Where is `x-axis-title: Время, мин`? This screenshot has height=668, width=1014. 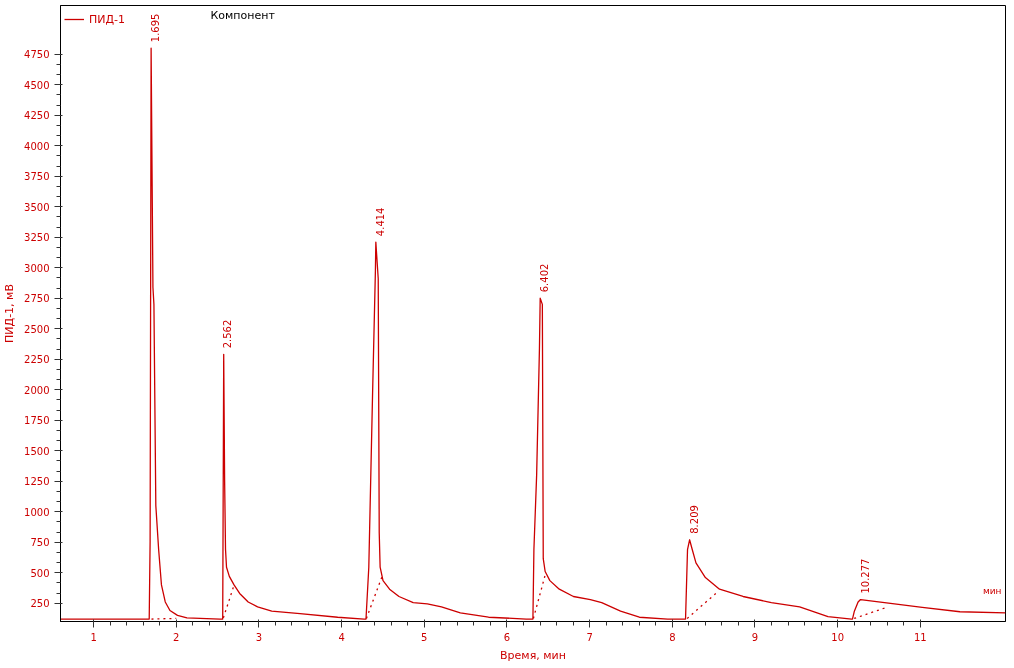 x-axis-title: Время, мин is located at coordinates (533, 655).